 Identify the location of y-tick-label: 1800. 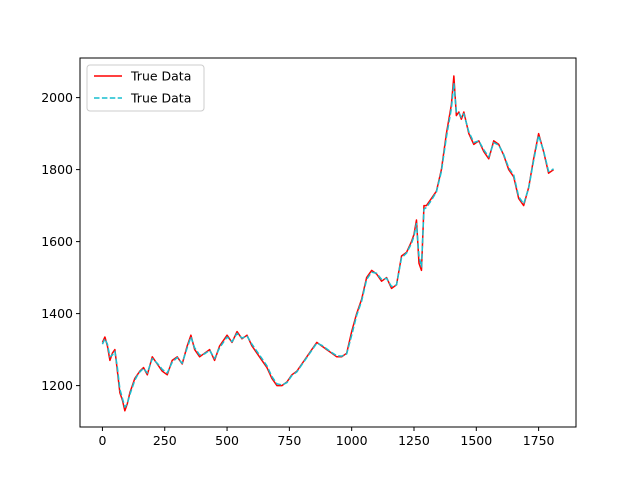
(57, 169).